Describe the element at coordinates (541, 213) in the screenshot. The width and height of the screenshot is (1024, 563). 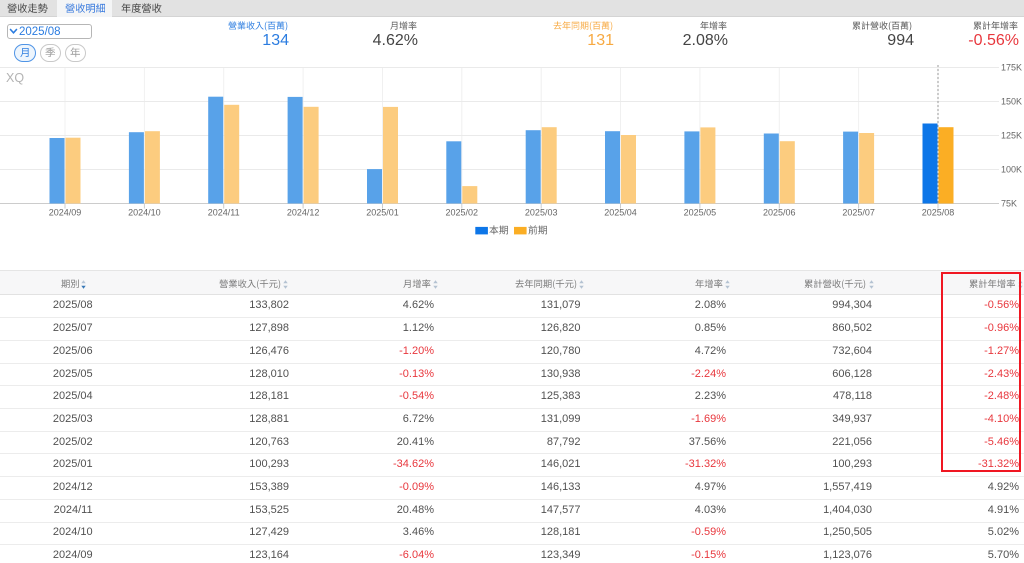
I see `svg-text: 2025/03` at that location.